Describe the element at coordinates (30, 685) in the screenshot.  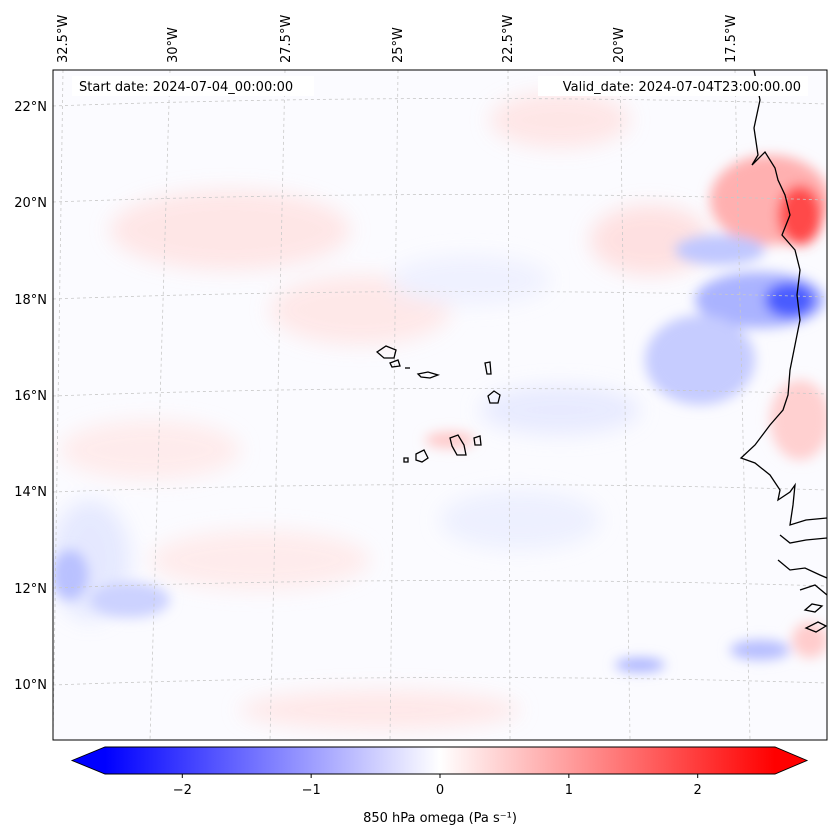
I see `lat-tick-label: 10°N` at that location.